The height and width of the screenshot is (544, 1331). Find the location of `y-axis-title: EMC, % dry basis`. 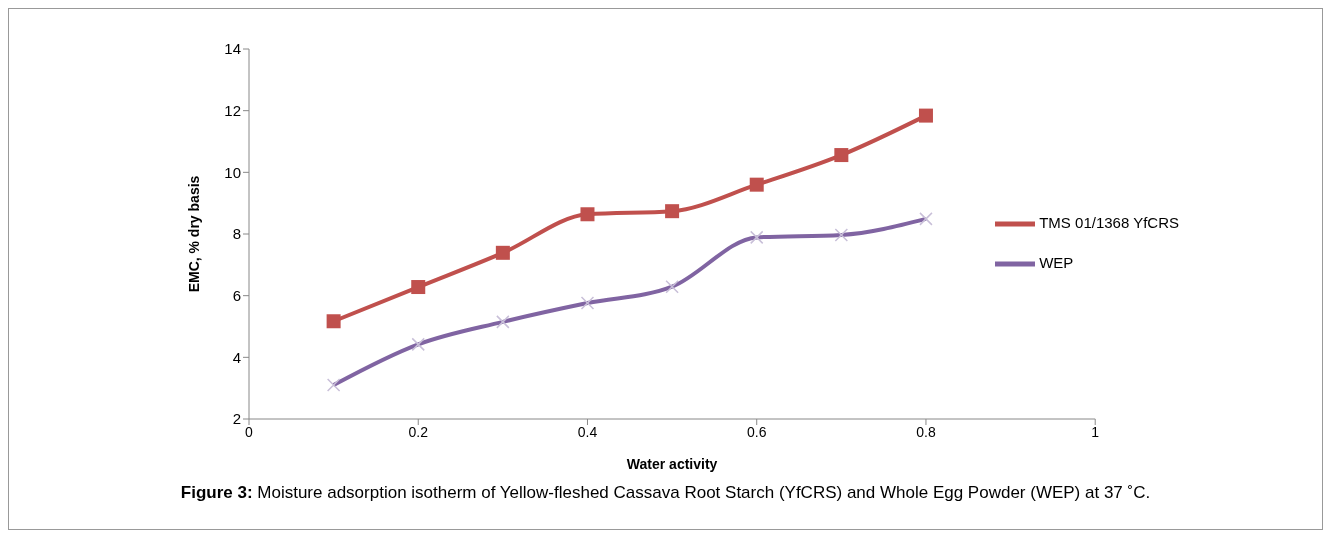

y-axis-title: EMC, % dry basis is located at coordinates (193, 234).